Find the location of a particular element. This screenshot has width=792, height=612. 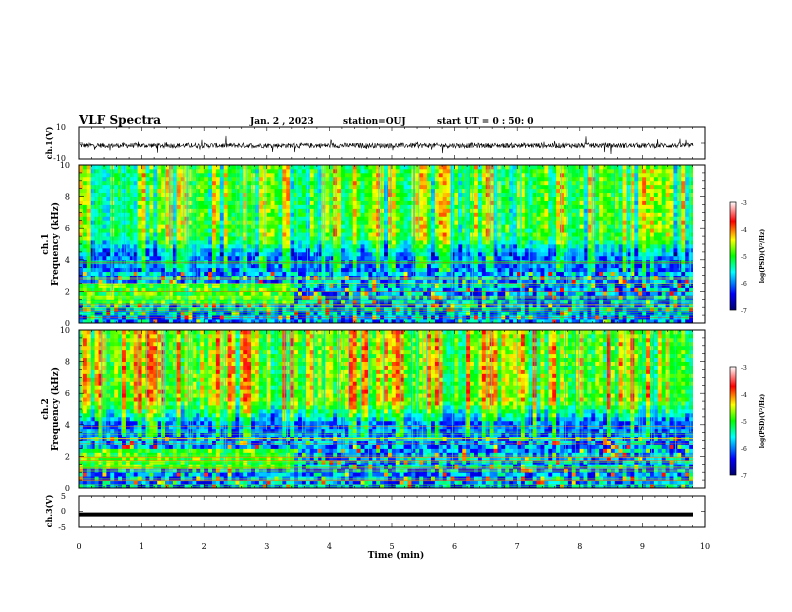

time-axis-label: Time (min) is located at coordinates (396, 555).